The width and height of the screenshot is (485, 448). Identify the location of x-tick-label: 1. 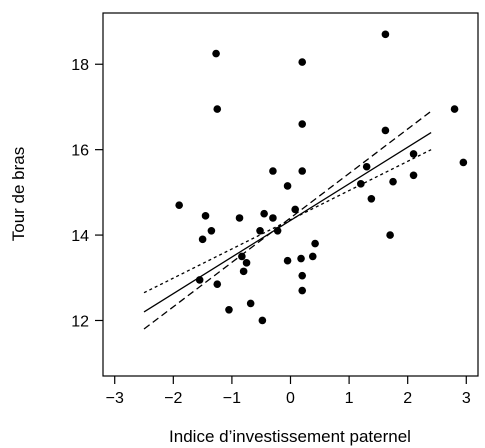
(349, 398).